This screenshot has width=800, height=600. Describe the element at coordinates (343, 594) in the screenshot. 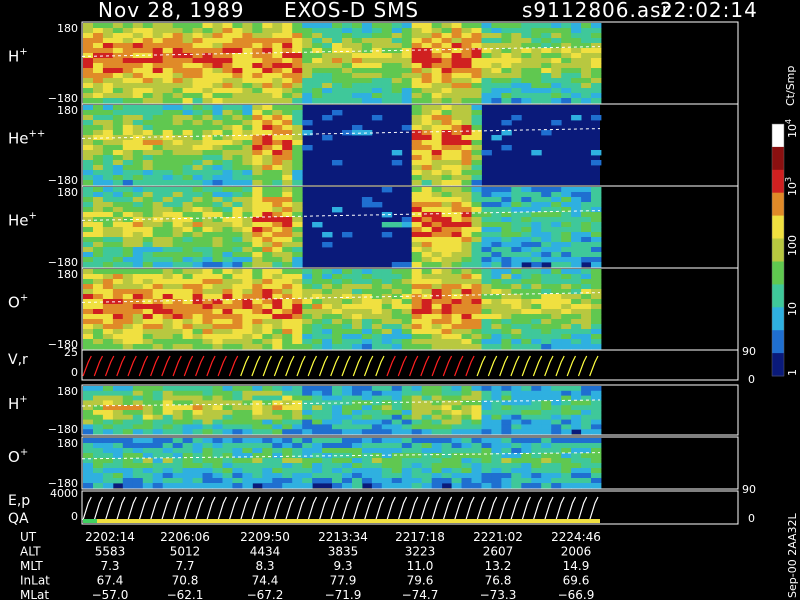

I see `orbit-value: −71.9` at that location.